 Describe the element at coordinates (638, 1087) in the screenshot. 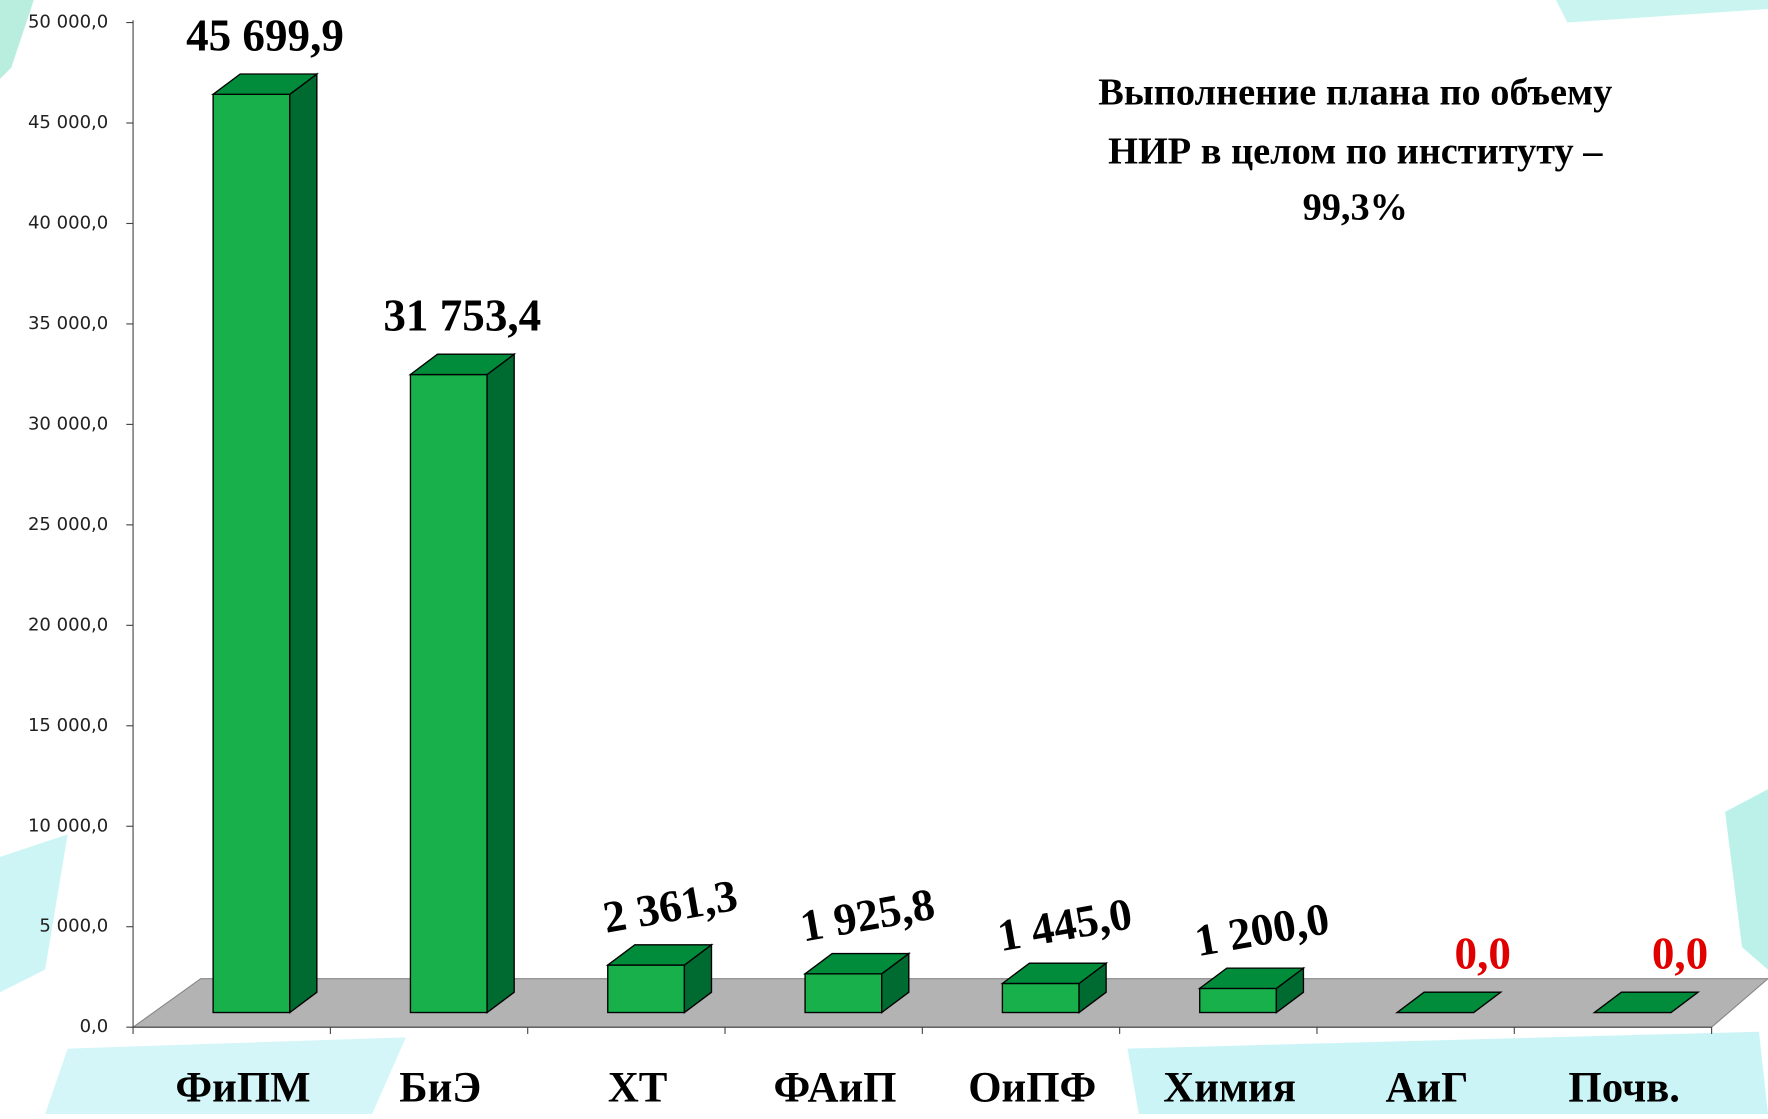

I see `x-tick-label: ХТ` at that location.